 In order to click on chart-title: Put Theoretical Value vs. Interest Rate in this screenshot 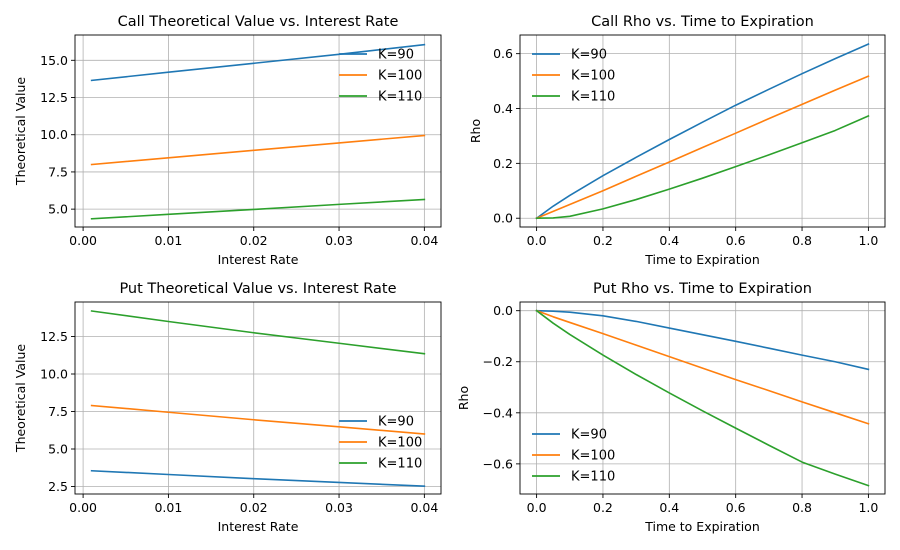, I will do `click(257, 289)`.